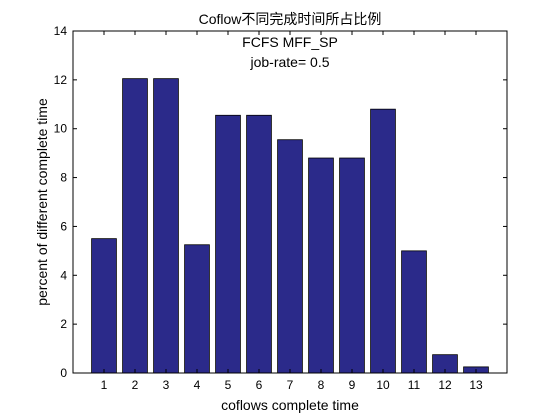 This screenshot has height=420, width=560. I want to click on x-tick-label: 1, so click(104, 385).